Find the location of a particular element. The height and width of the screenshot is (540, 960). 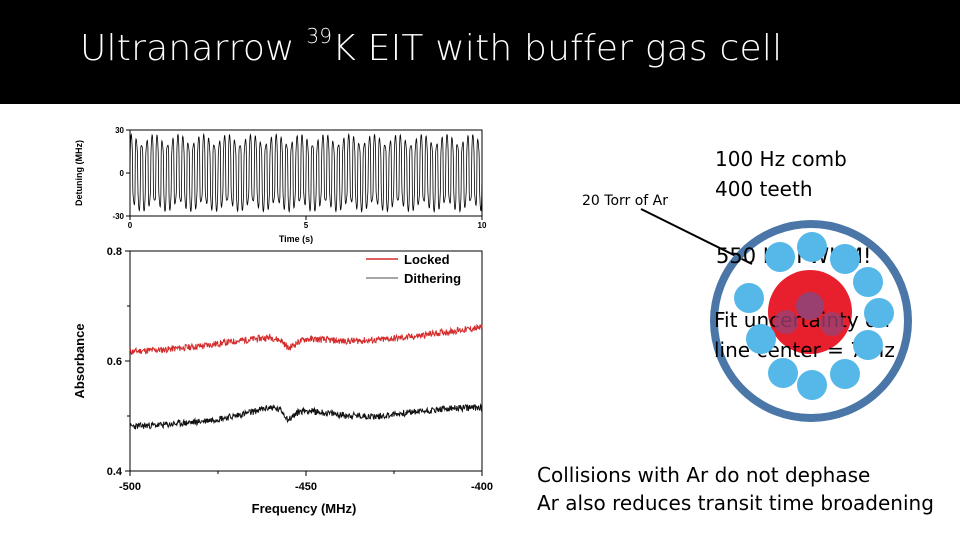

pointer-line is located at coordinates (696, 236).